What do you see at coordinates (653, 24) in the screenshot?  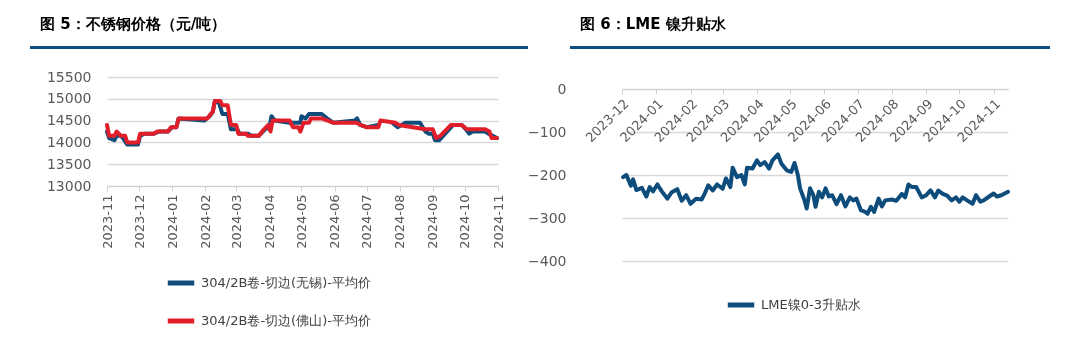 I see `chart-title: 图 6：LME 镍升贴水` at bounding box center [653, 24].